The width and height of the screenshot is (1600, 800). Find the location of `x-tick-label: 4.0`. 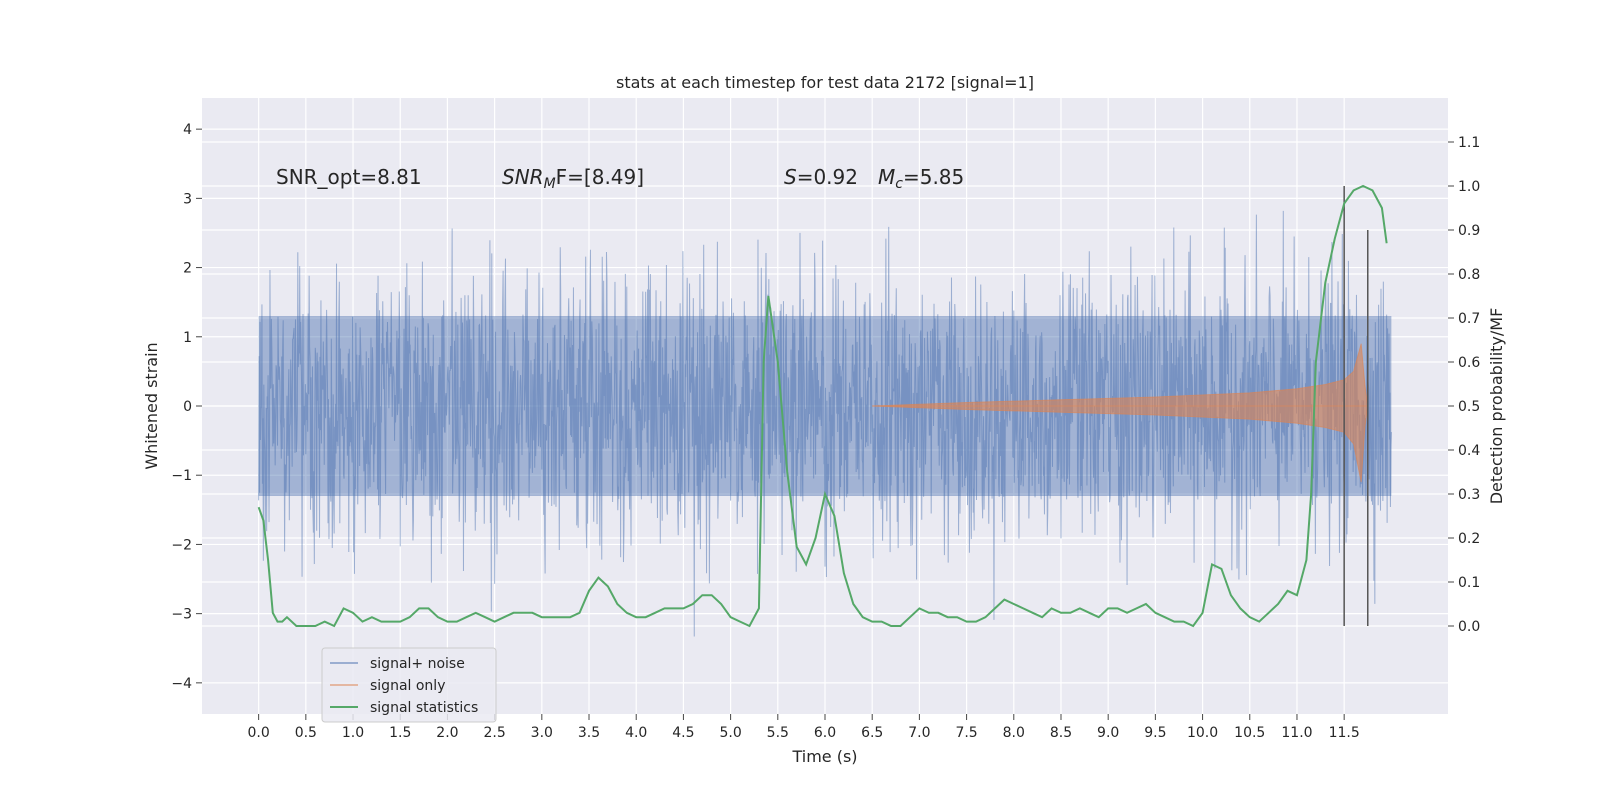

x-tick-label: 4.0 is located at coordinates (636, 733).